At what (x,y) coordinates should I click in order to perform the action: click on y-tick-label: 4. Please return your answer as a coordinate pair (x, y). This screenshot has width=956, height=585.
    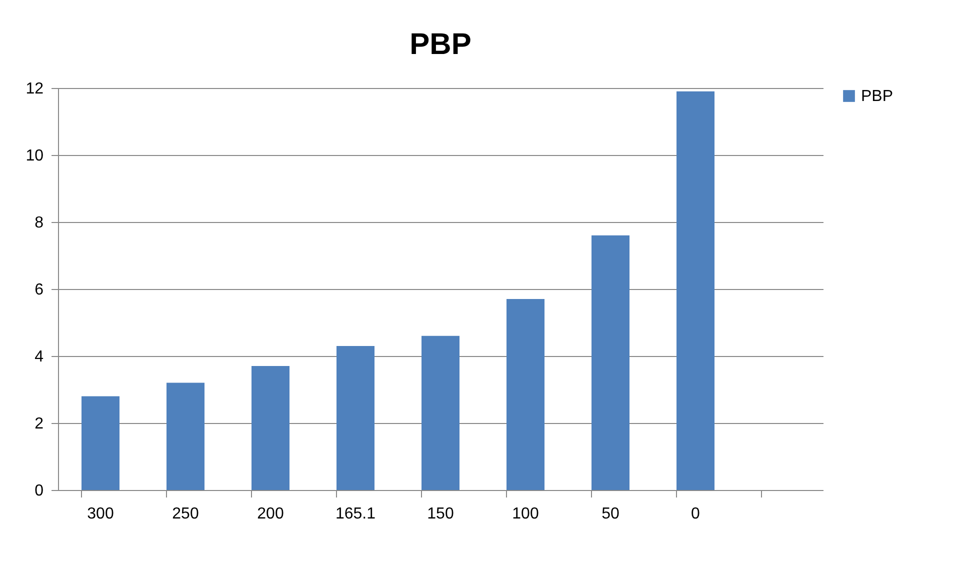
    Looking at the image, I should click on (39, 357).